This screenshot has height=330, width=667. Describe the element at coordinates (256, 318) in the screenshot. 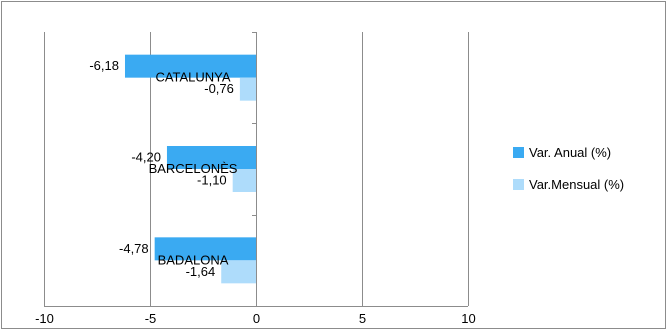

I see `x-tick-label: 0` at that location.